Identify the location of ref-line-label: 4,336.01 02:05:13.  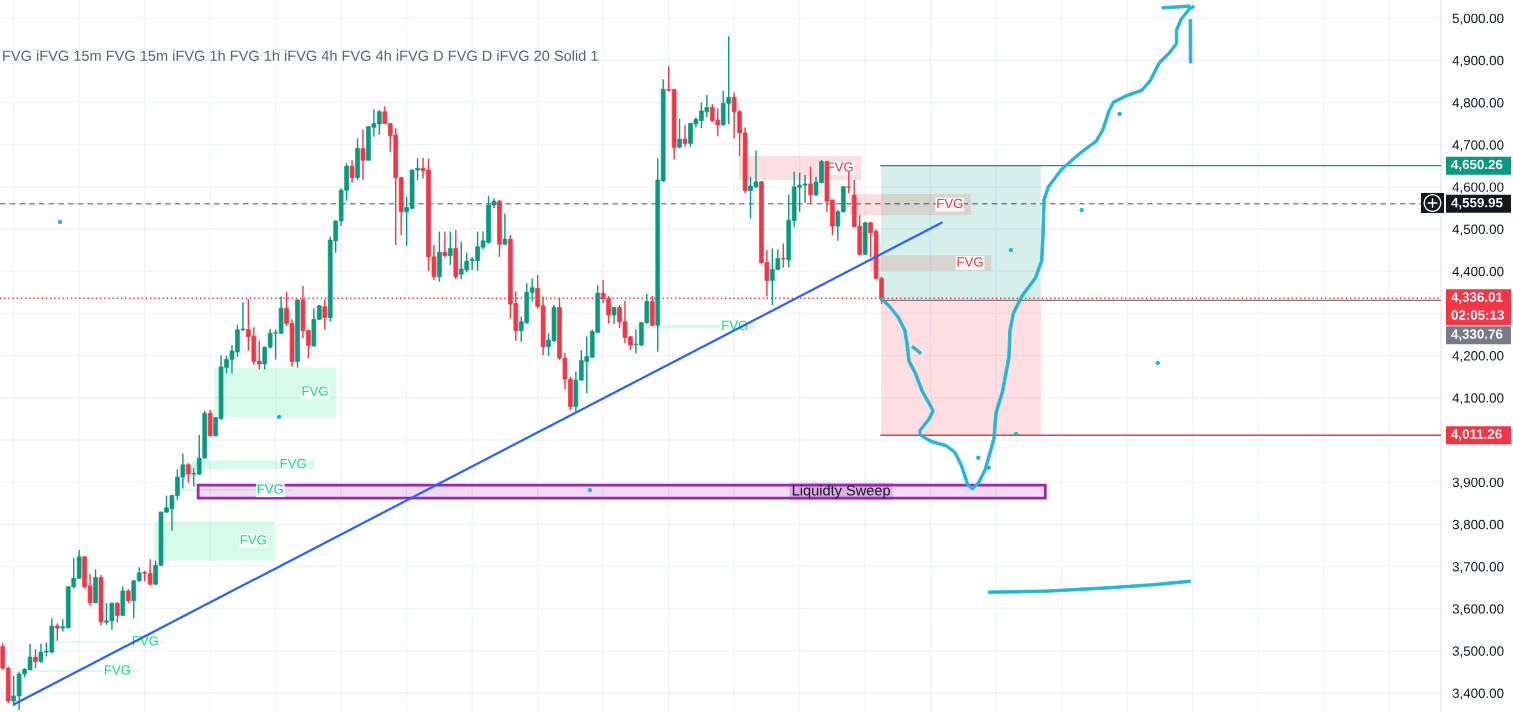
(1477, 306).